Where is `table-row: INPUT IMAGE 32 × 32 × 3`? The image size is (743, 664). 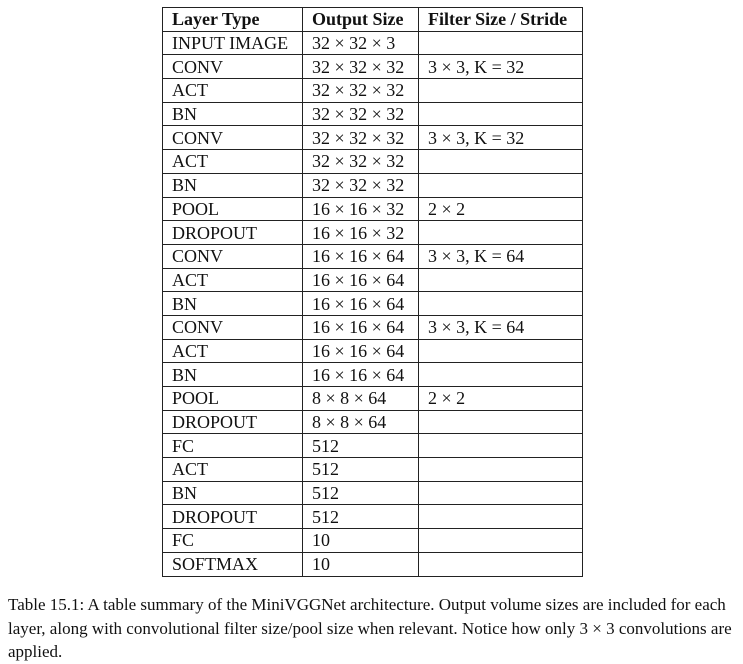 table-row: INPUT IMAGE 32 × 32 × 3 is located at coordinates (372, 43).